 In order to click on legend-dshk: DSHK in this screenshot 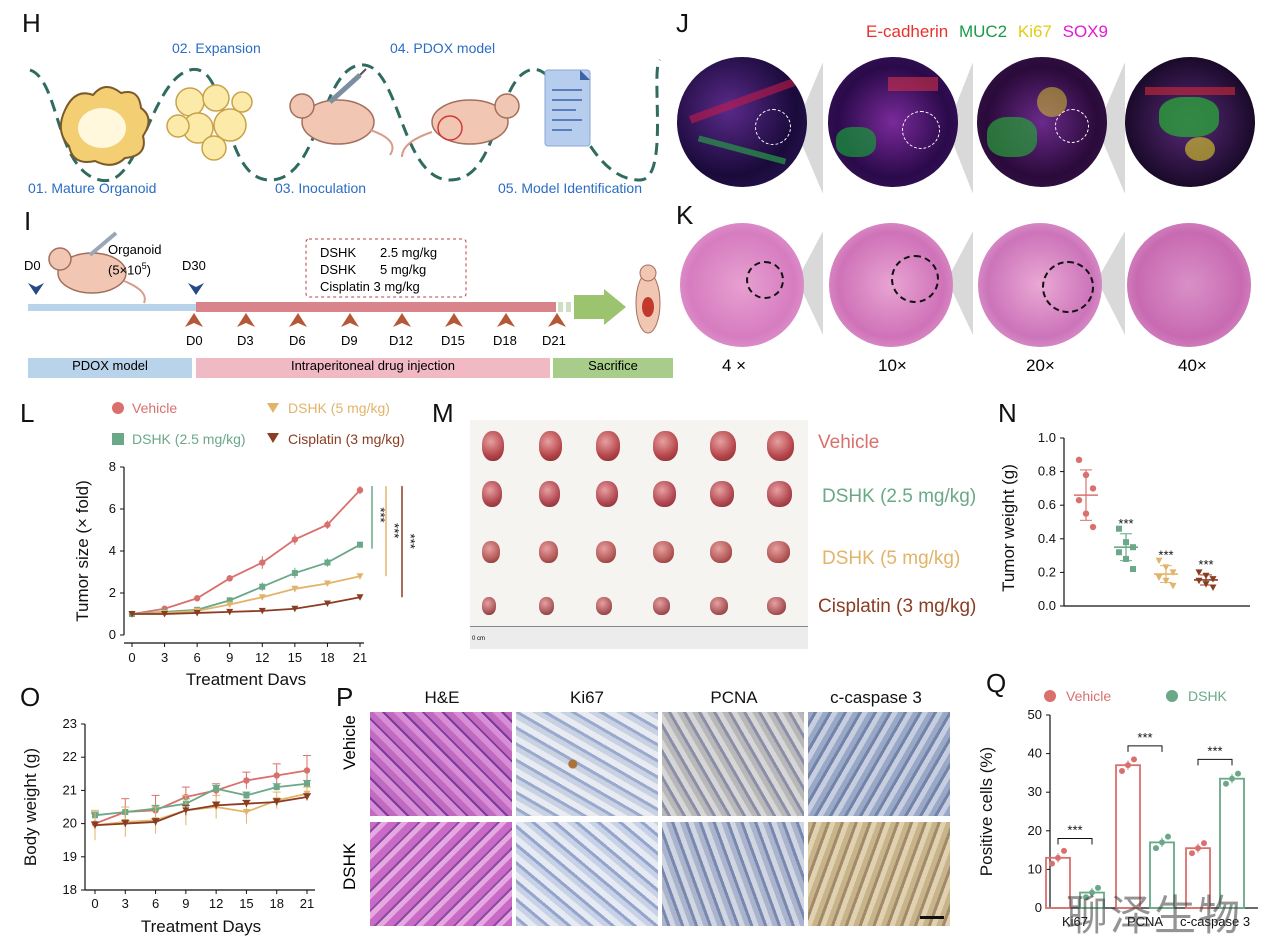, I will do `click(1208, 696)`.